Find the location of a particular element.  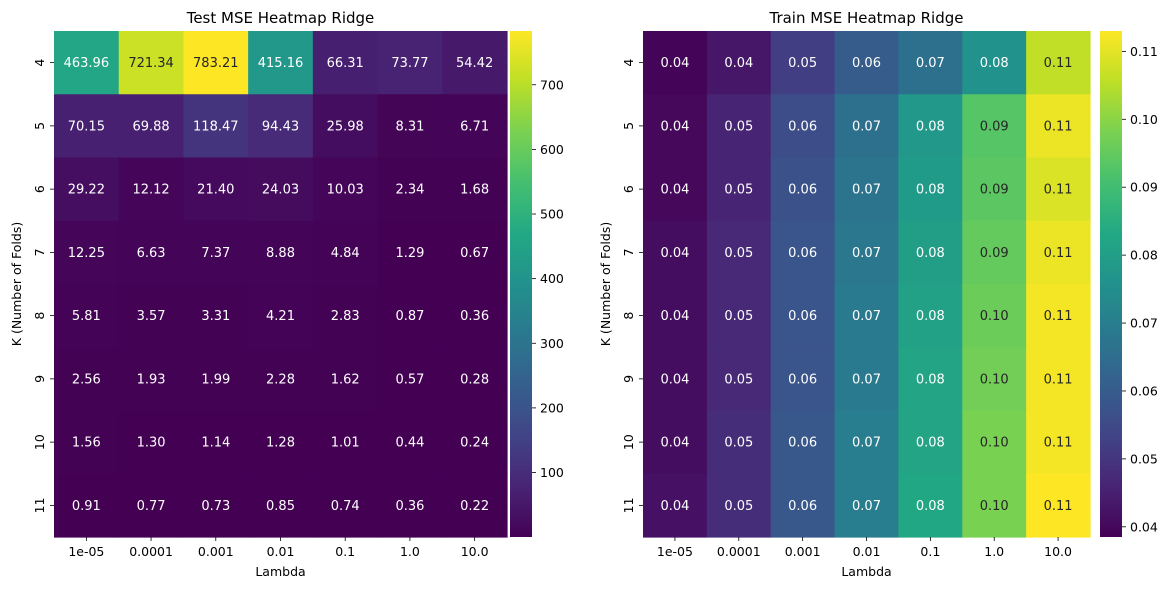

y-tick-label: 11 is located at coordinates (628, 505).